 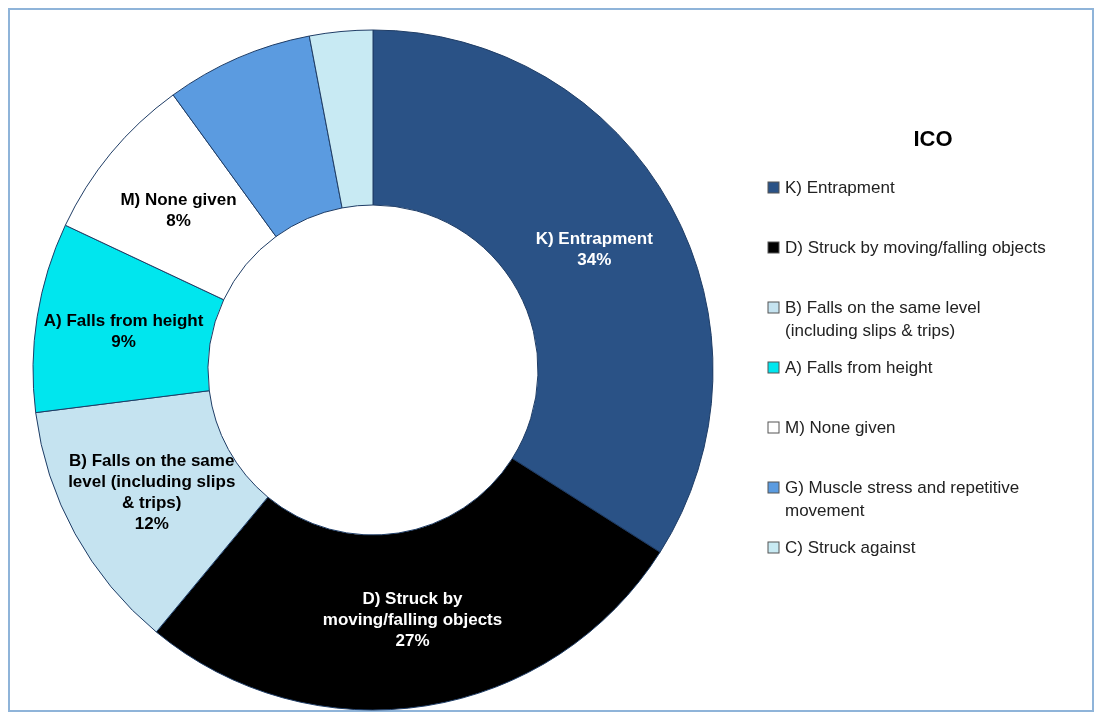 I want to click on legend-title: ICO, so click(x=933, y=138).